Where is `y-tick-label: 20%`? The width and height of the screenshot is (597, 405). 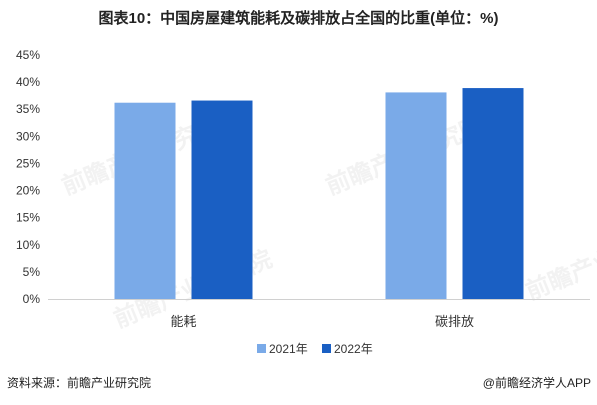 y-tick-label: 20% is located at coordinates (28, 191).